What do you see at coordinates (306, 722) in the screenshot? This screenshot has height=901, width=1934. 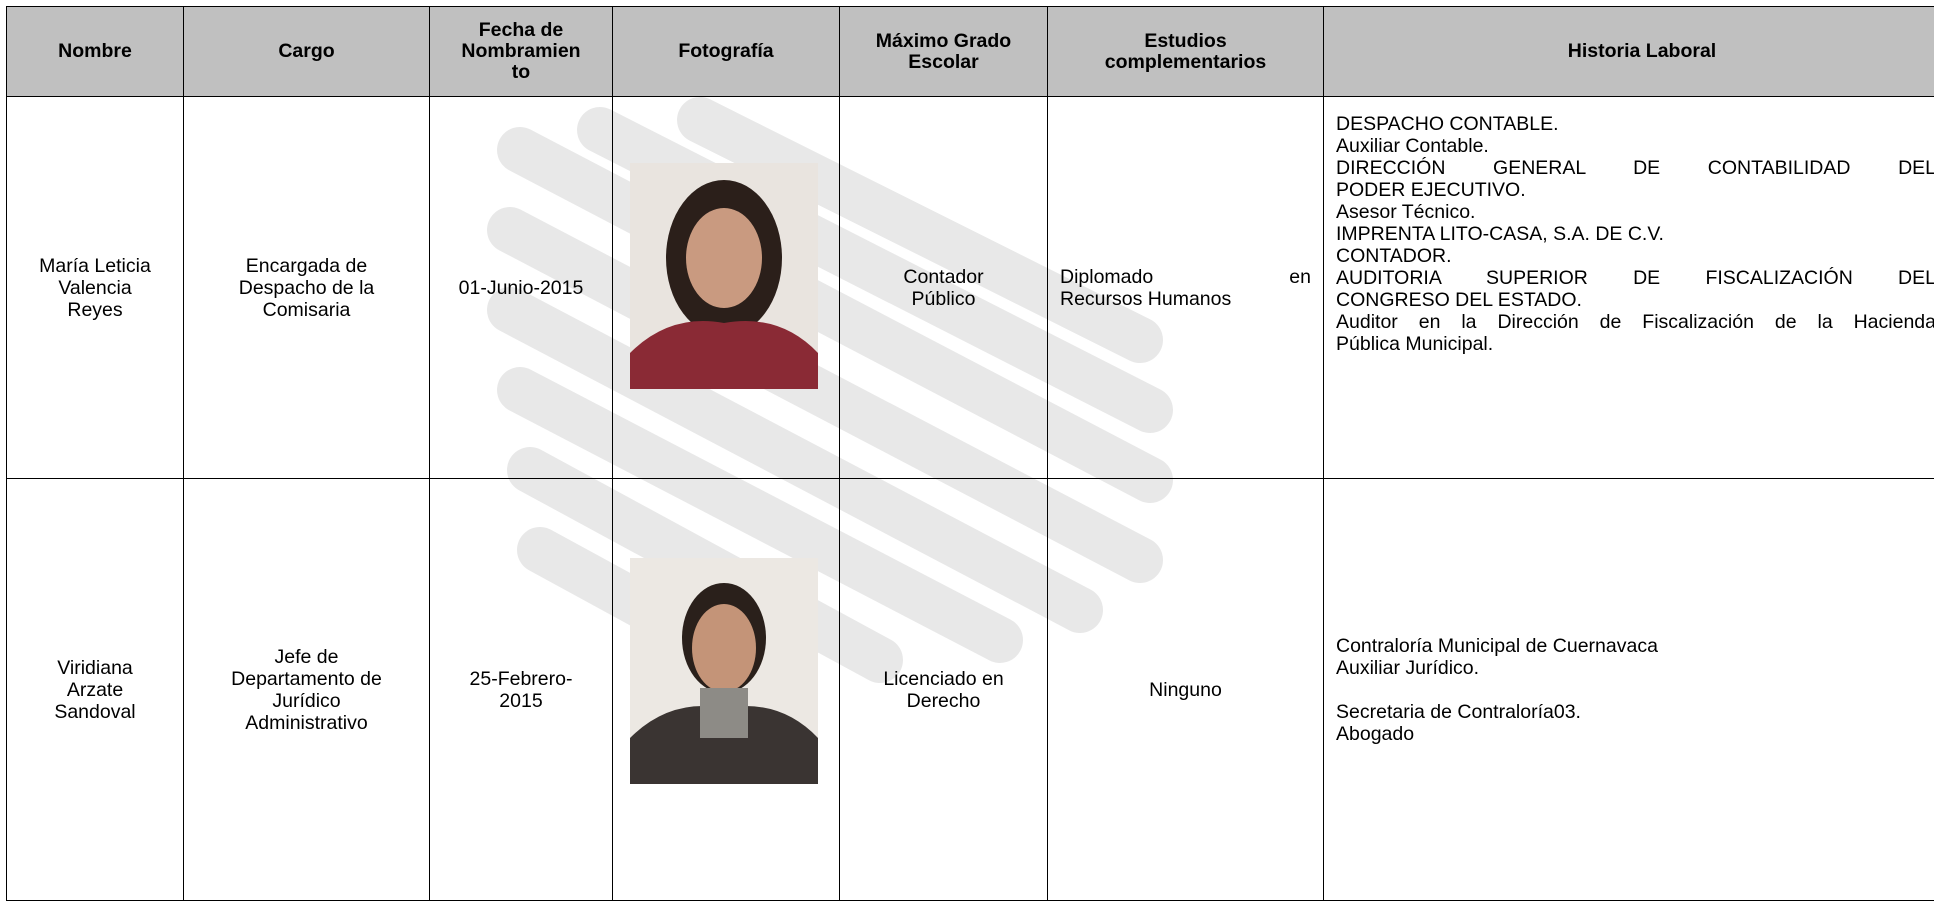 I see `text-line: Administrativo` at bounding box center [306, 722].